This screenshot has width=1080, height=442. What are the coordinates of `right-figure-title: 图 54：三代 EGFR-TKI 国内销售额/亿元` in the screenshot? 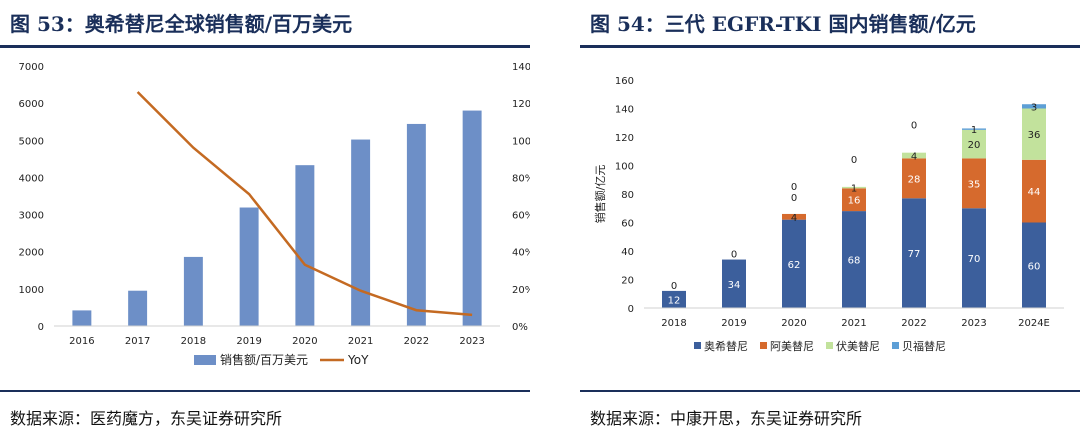 It's located at (783, 24).